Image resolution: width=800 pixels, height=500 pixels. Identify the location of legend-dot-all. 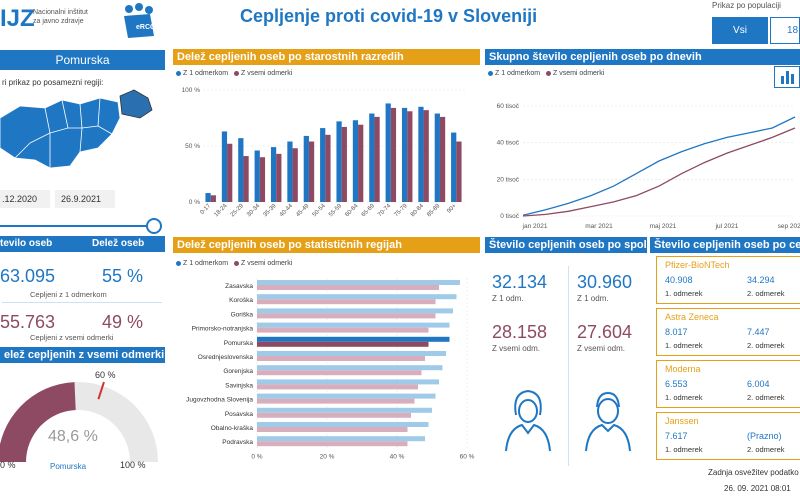
(236, 73).